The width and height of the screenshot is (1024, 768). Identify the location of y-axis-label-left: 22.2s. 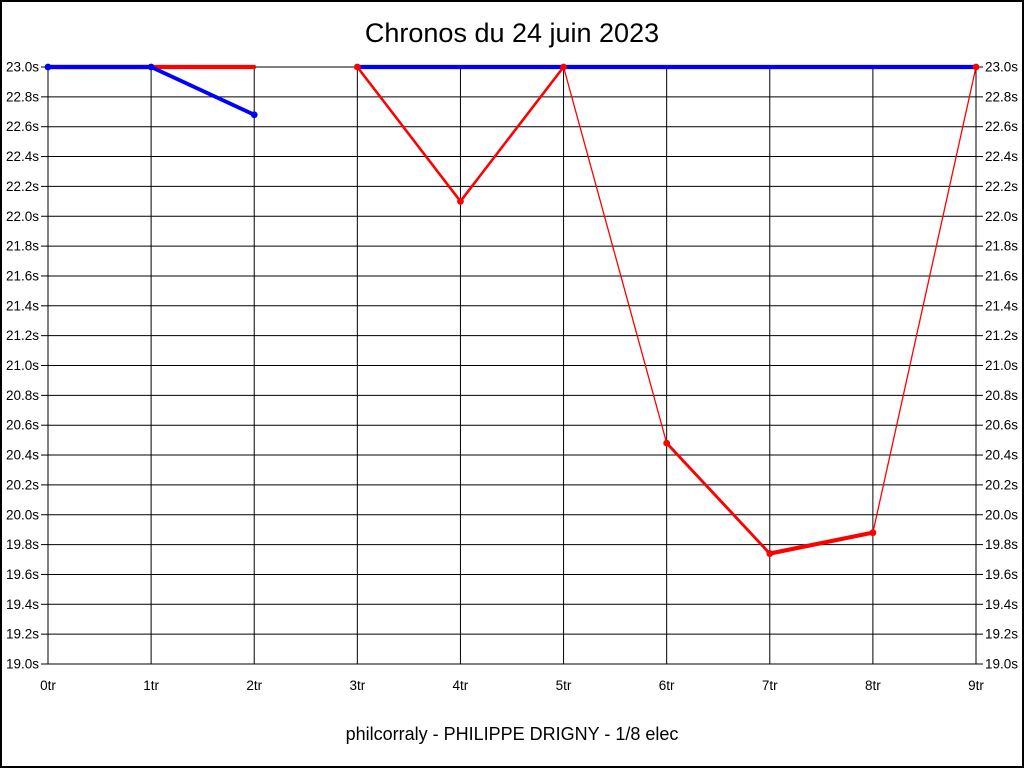
(22, 186).